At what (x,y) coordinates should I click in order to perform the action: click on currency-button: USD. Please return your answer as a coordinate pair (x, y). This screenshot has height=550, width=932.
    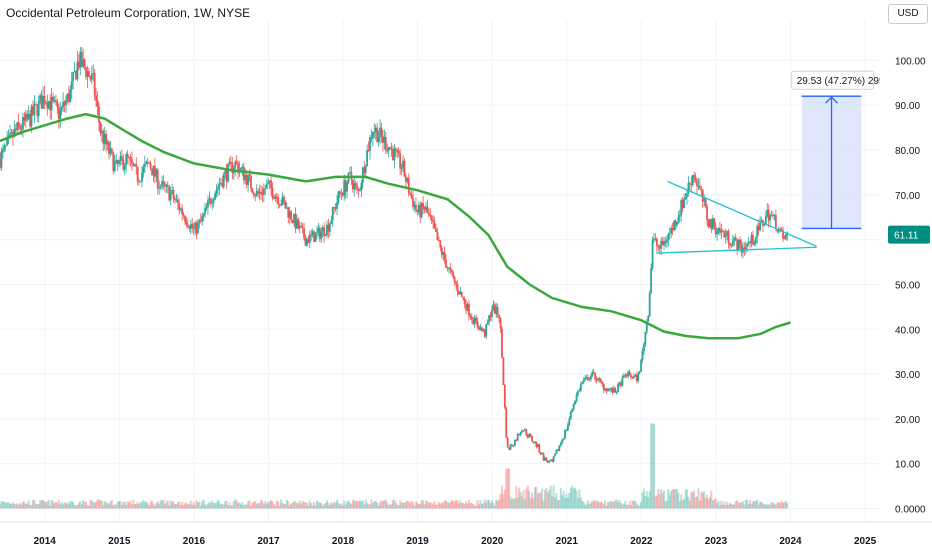
    Looking at the image, I should click on (908, 14).